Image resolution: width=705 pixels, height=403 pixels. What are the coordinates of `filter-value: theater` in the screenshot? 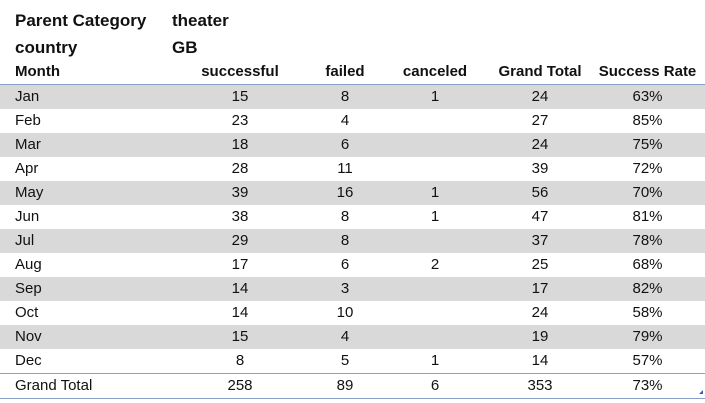 It's located at (200, 20).